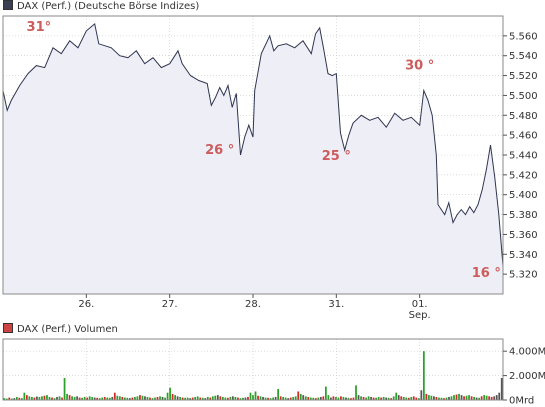  I want to click on price-y-tick-label: 5.500, so click(523, 96).